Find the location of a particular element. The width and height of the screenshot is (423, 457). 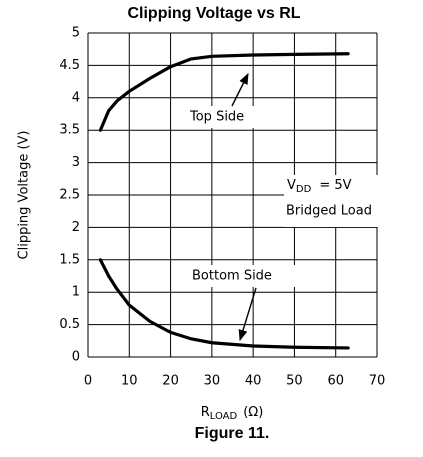

supply-rest: = 5V is located at coordinates (335, 185).